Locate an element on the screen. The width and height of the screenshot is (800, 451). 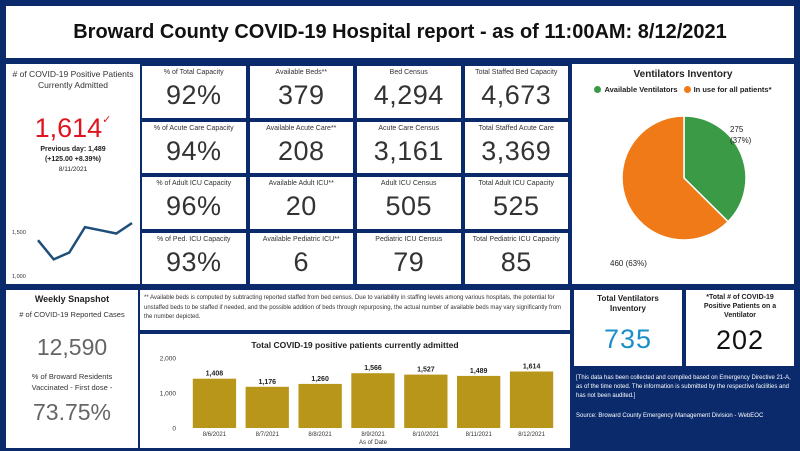
metric-value: 20 is located at coordinates (301, 206).